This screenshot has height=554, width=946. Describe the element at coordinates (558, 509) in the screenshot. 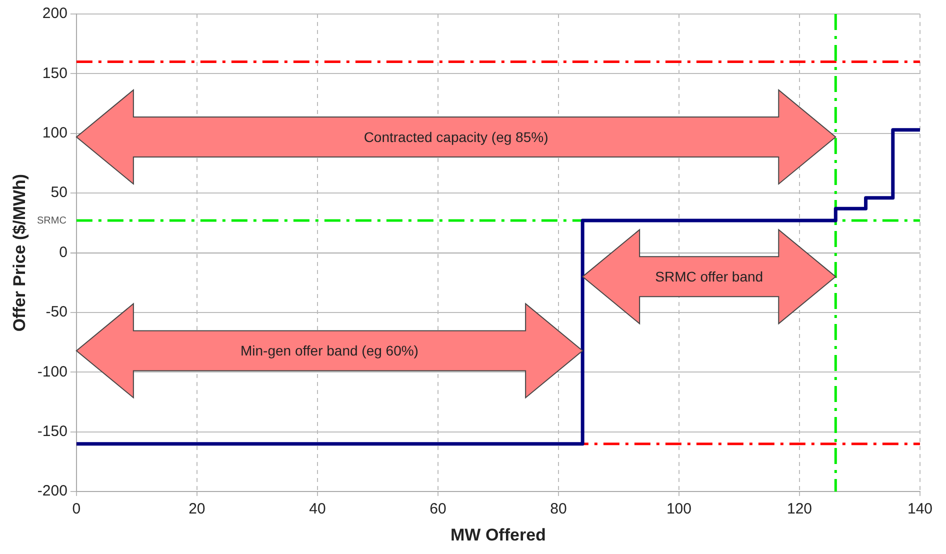

I see `x-tick-label: 80` at that location.